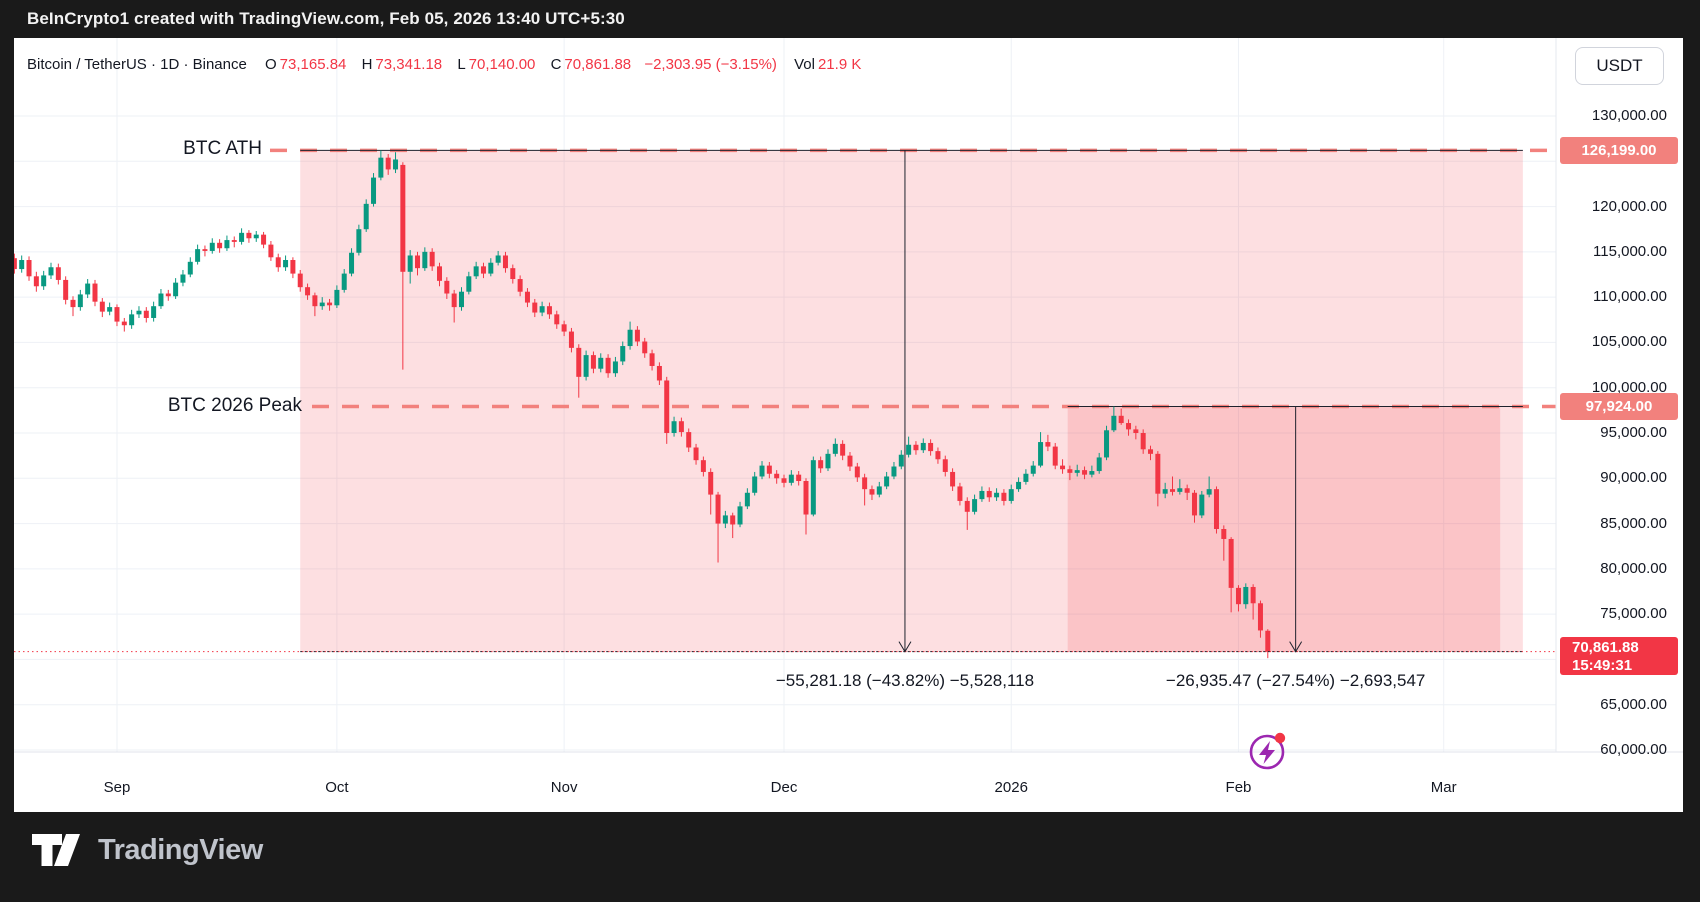  I want to click on price-scale-label: 80,000.00, so click(1633, 568).